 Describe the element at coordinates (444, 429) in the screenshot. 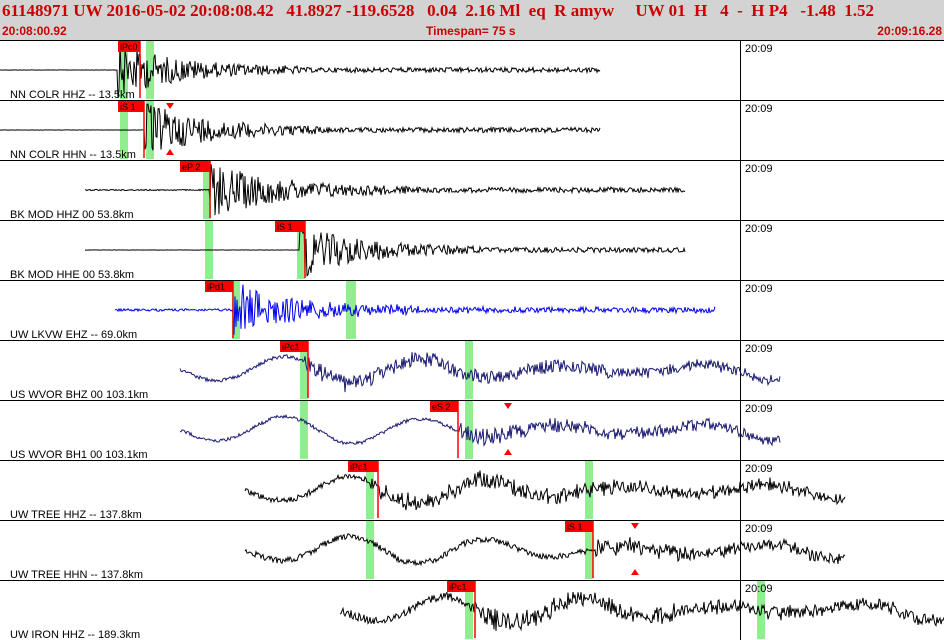

I see `pick-marker: eS 2` at that location.